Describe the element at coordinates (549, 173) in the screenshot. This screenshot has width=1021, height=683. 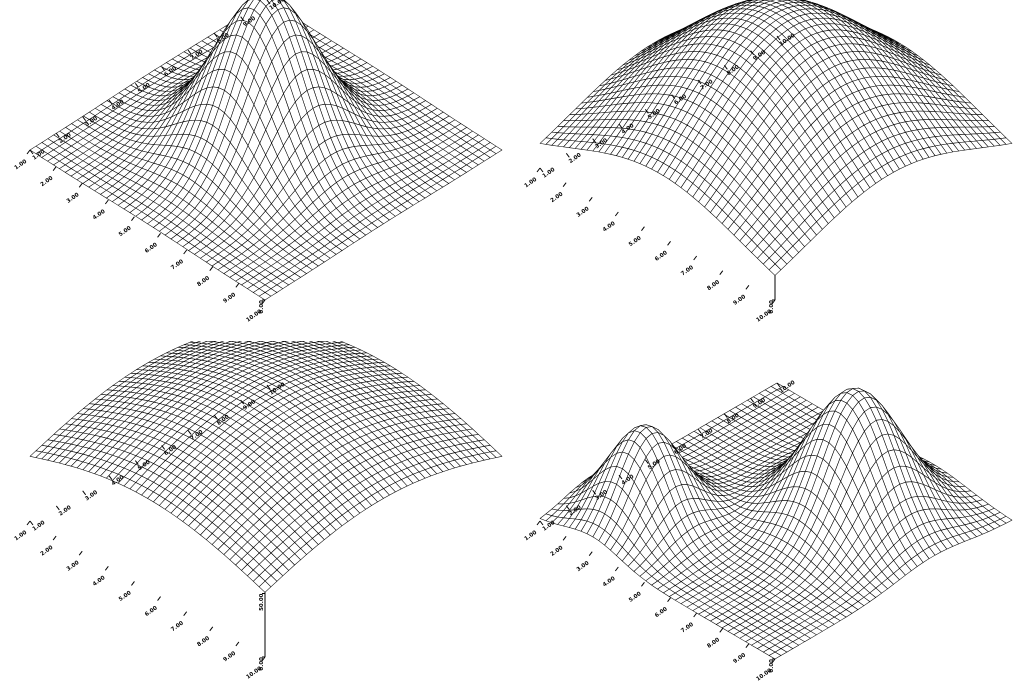
I see `x-tick-label: 1.00` at that location.